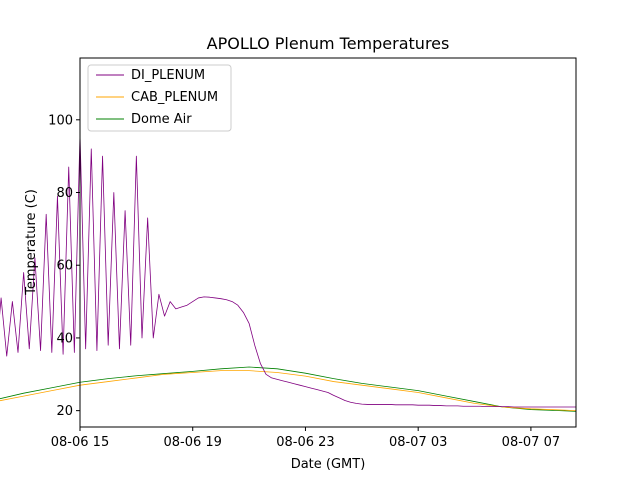  I want to click on y-axis: 20 40 60 80 100, so click(64, 266).